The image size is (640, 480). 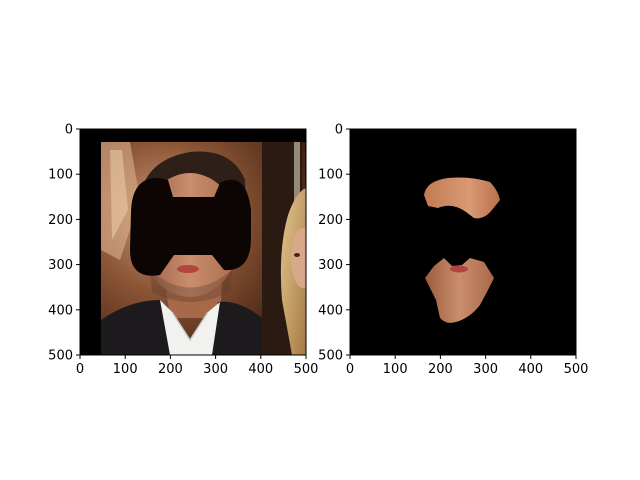 What do you see at coordinates (350, 369) in the screenshot?
I see `right-xtick-label: 0` at bounding box center [350, 369].